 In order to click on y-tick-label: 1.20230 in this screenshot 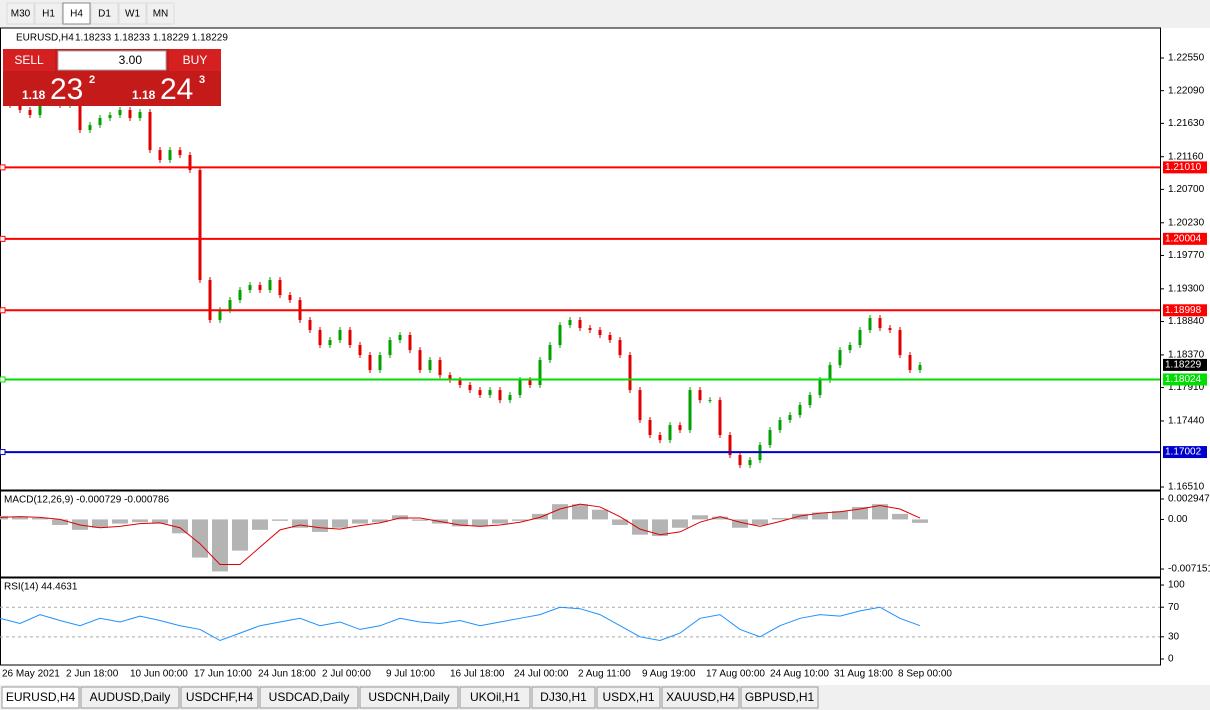, I will do `click(1186, 222)`.